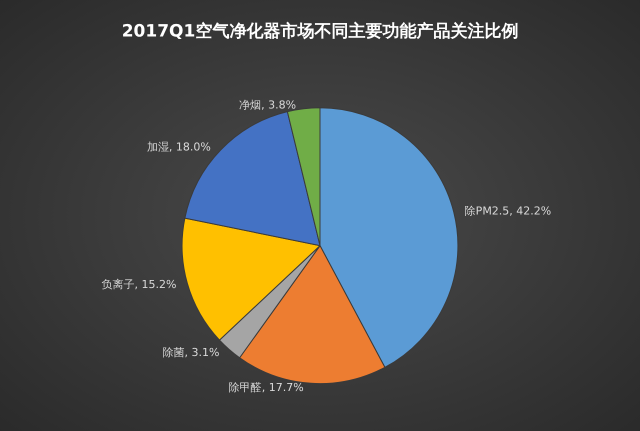 The width and height of the screenshot is (640, 431). I want to click on chart-title: 2017Q1空气净化器市场不同主要功能产品关注比例, so click(320, 32).